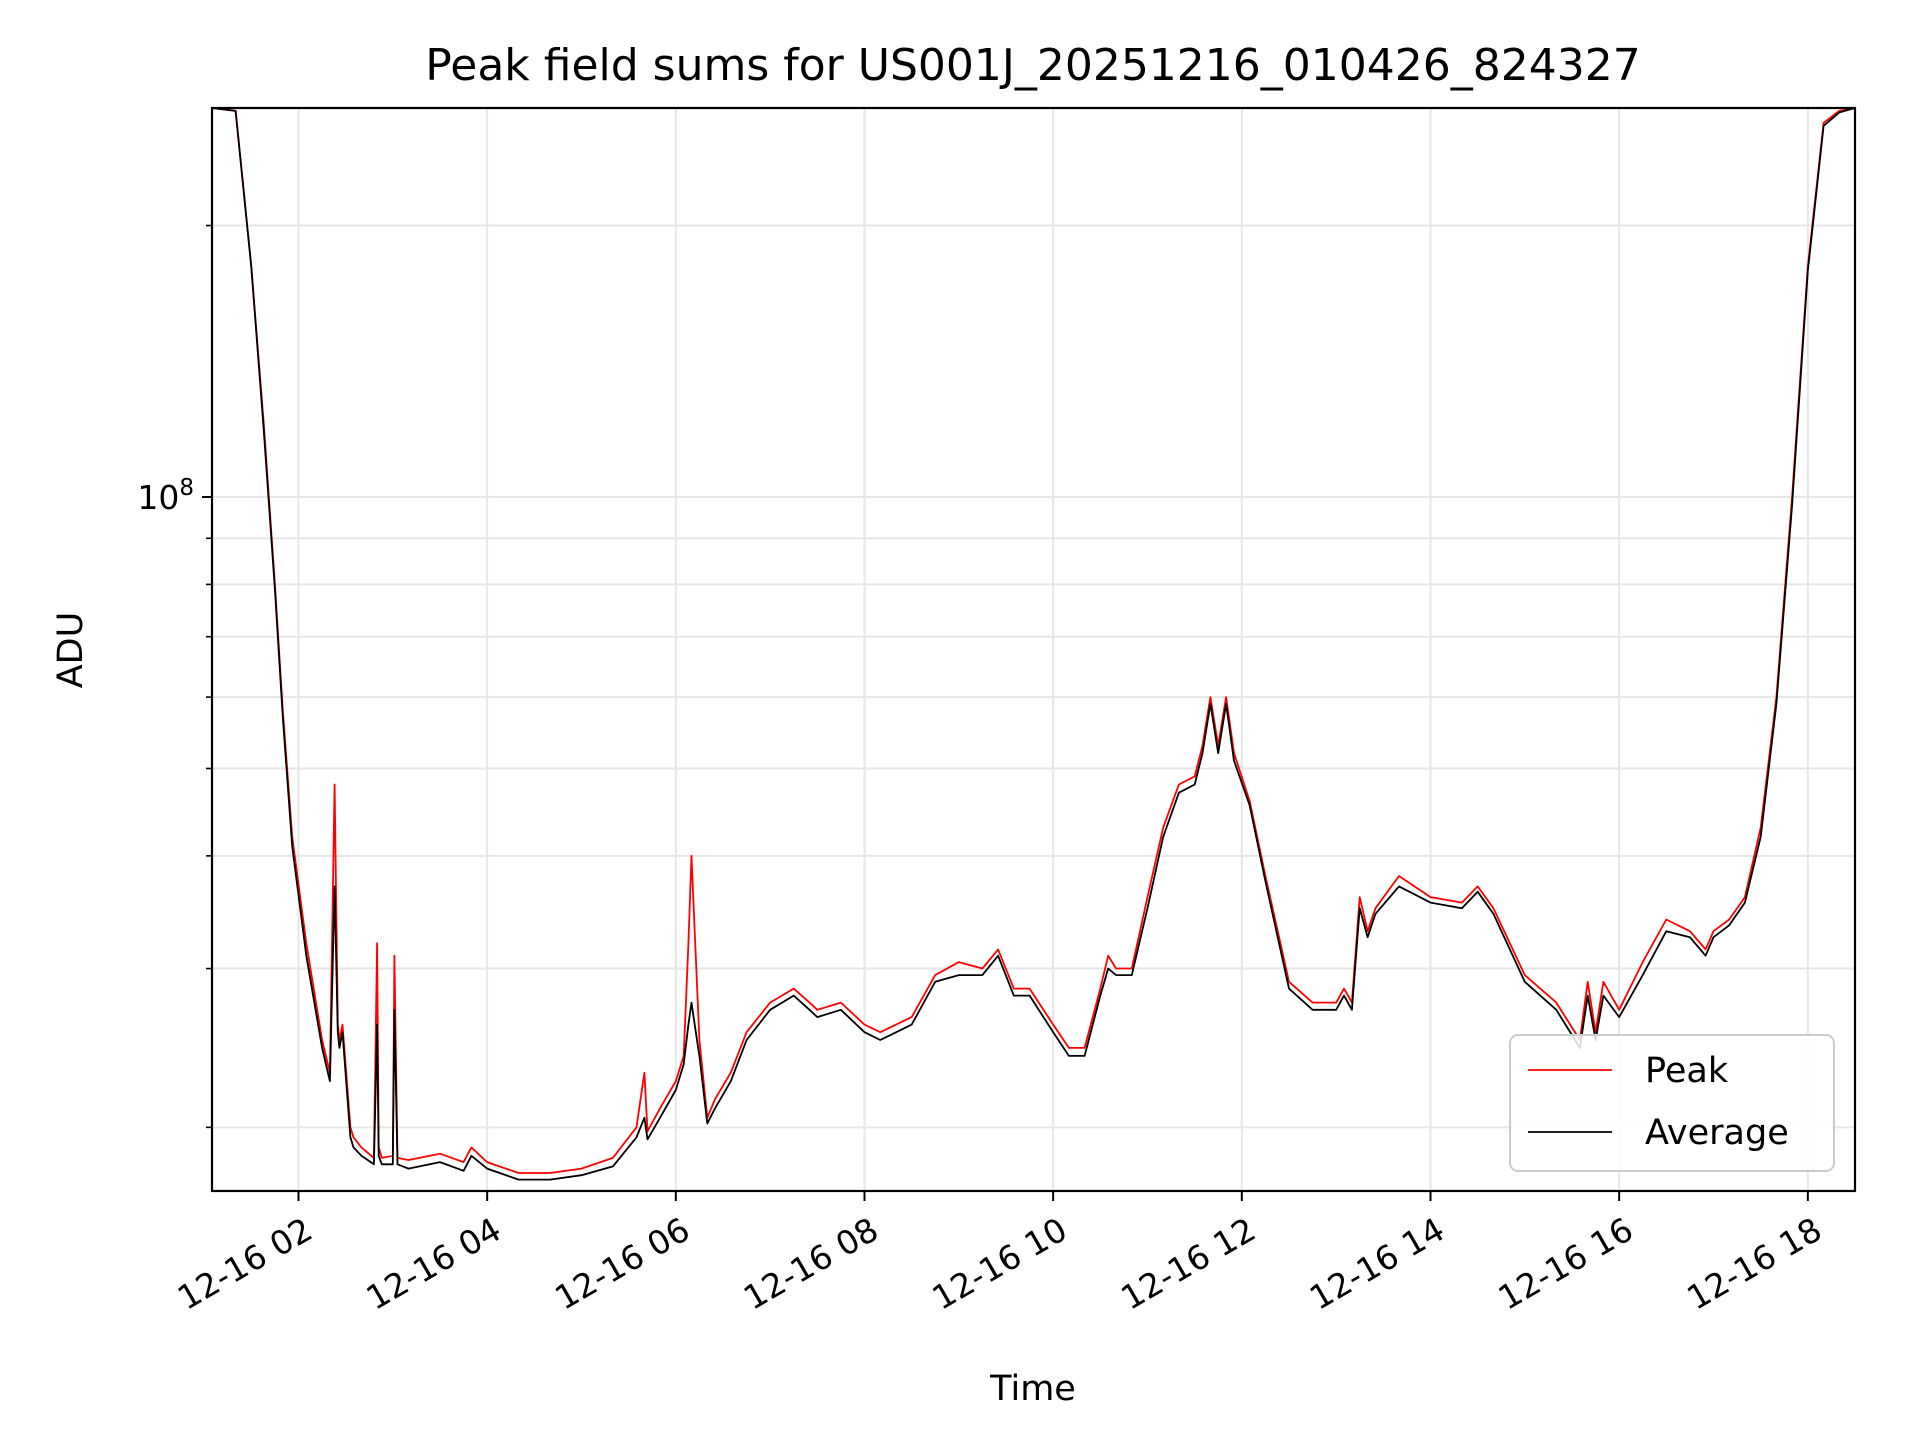  I want to click on y-tick-label: 108, so click(165, 496).